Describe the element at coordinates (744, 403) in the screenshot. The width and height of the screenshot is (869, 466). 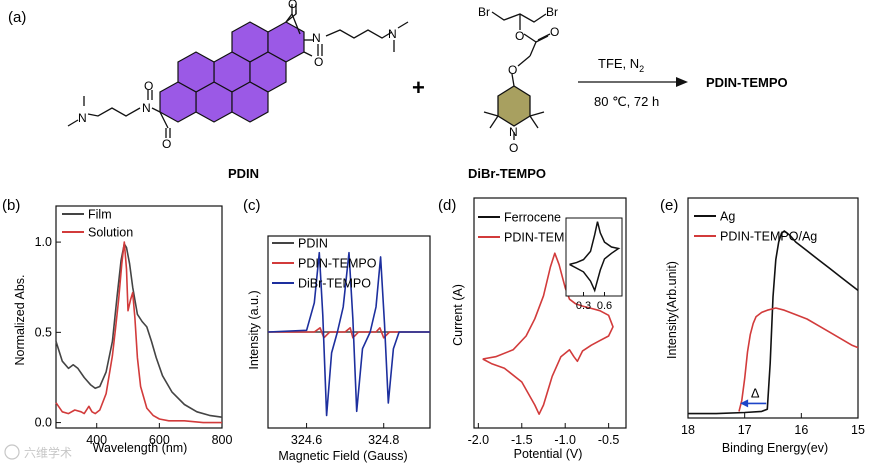
I see `delta-arrowhead-icon` at that location.